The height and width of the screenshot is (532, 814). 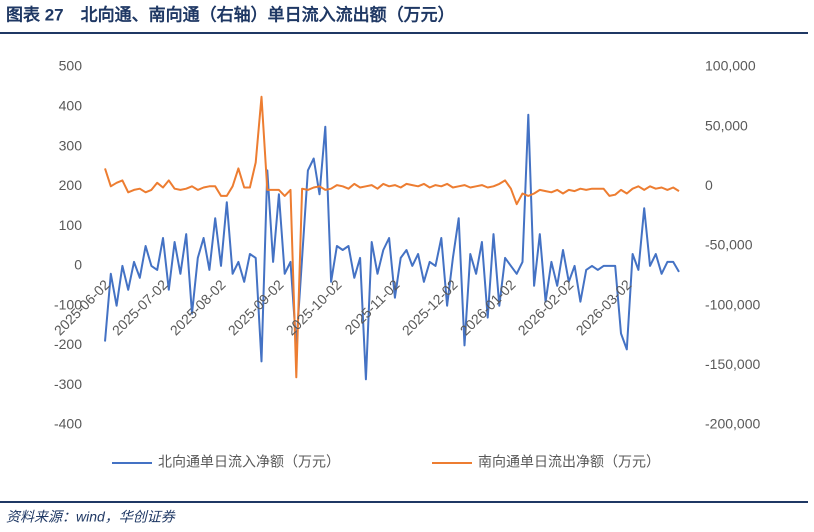 What do you see at coordinates (604, 307) in the screenshot?
I see `x-tick-label: 2026-03-02` at bounding box center [604, 307].